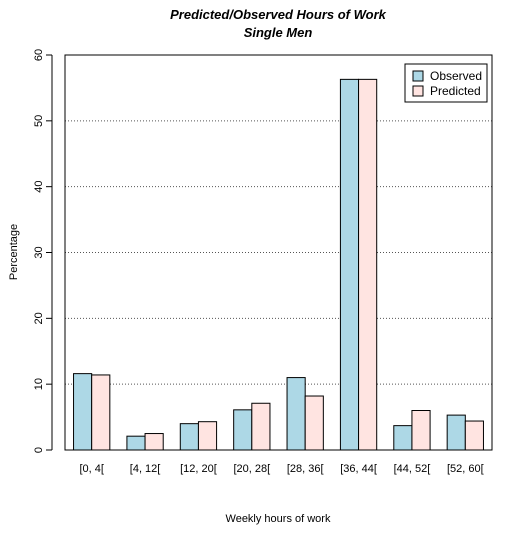  What do you see at coordinates (39, 450) in the screenshot?
I see `y-tick-label: 0` at bounding box center [39, 450].